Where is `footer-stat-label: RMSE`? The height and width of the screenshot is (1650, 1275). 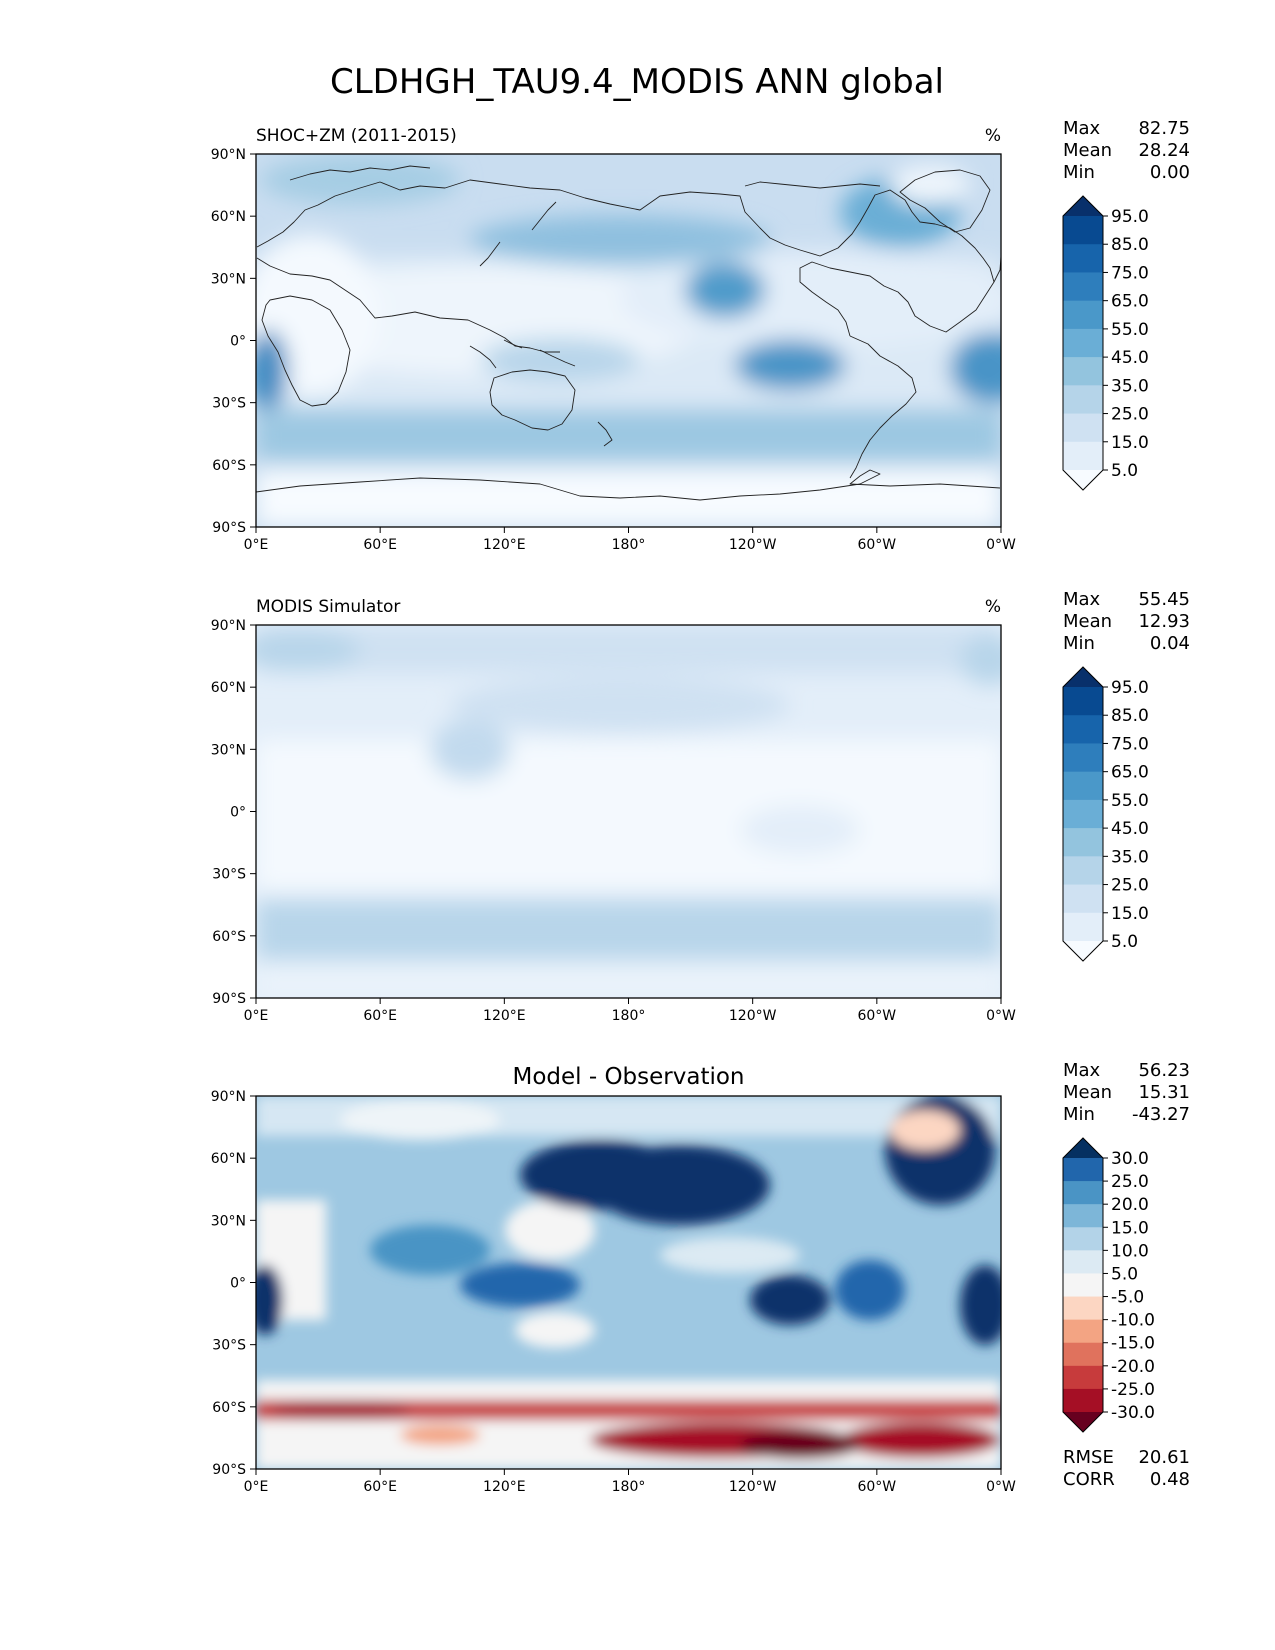 footer-stat-label: RMSE is located at coordinates (1088, 1457).